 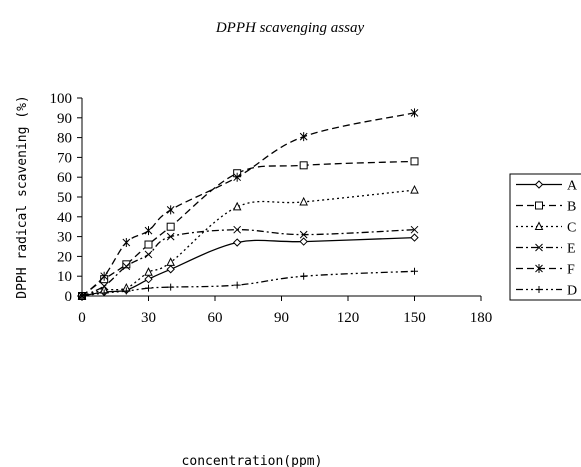 I want to click on legend-marker-f, so click(x=539, y=268).